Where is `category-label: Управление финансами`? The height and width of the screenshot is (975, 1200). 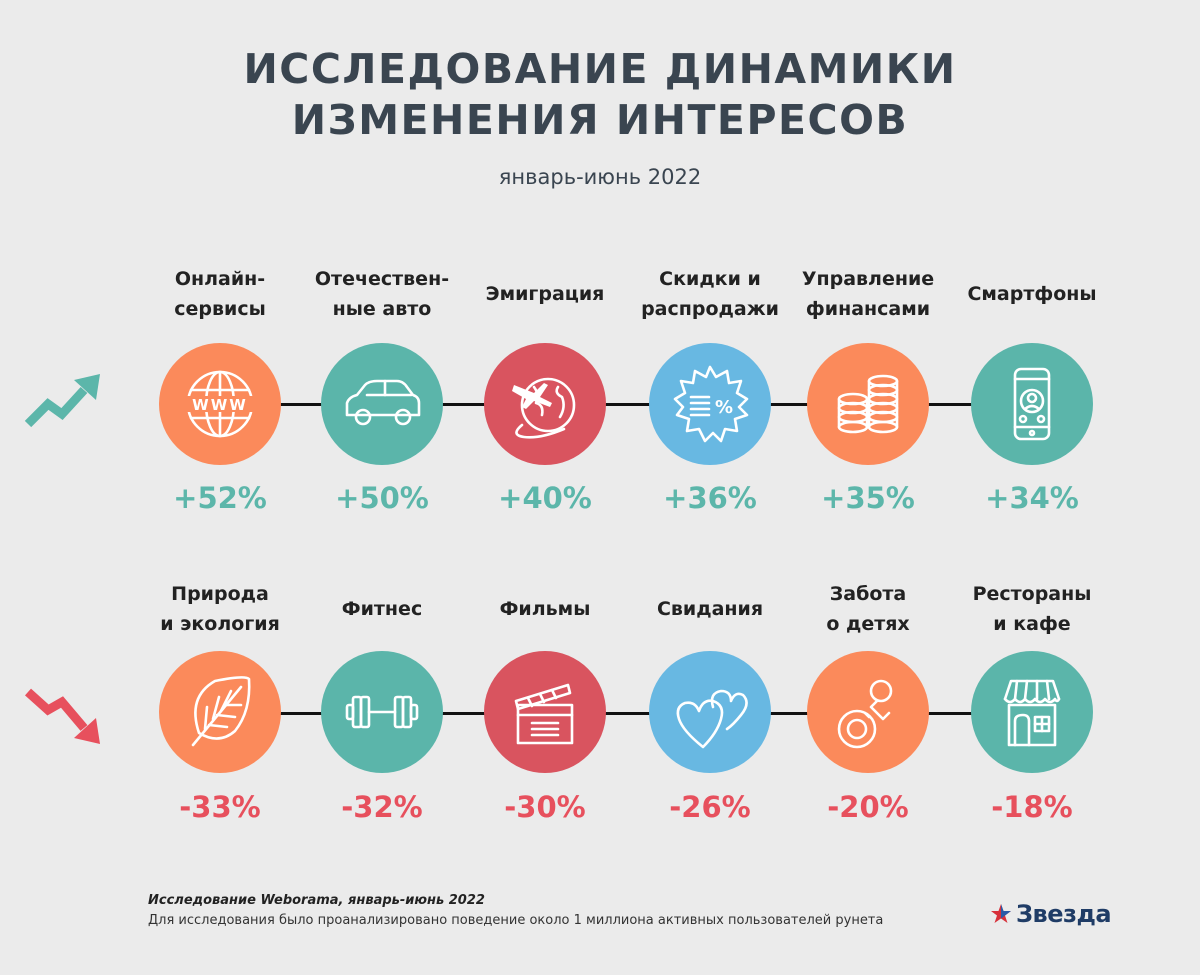 category-label: Управление финансами is located at coordinates (868, 294).